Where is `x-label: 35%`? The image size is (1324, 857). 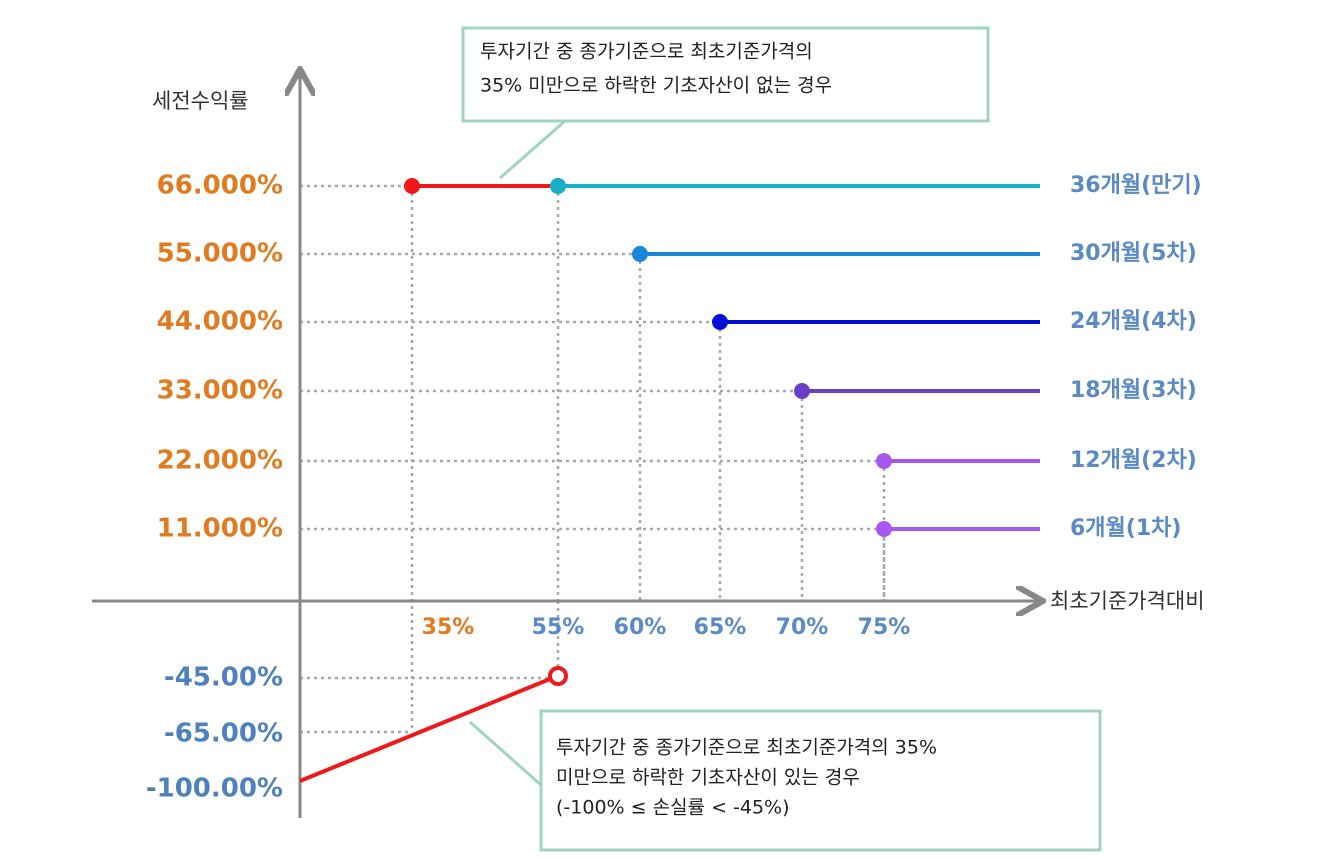
x-label: 35% is located at coordinates (448, 627).